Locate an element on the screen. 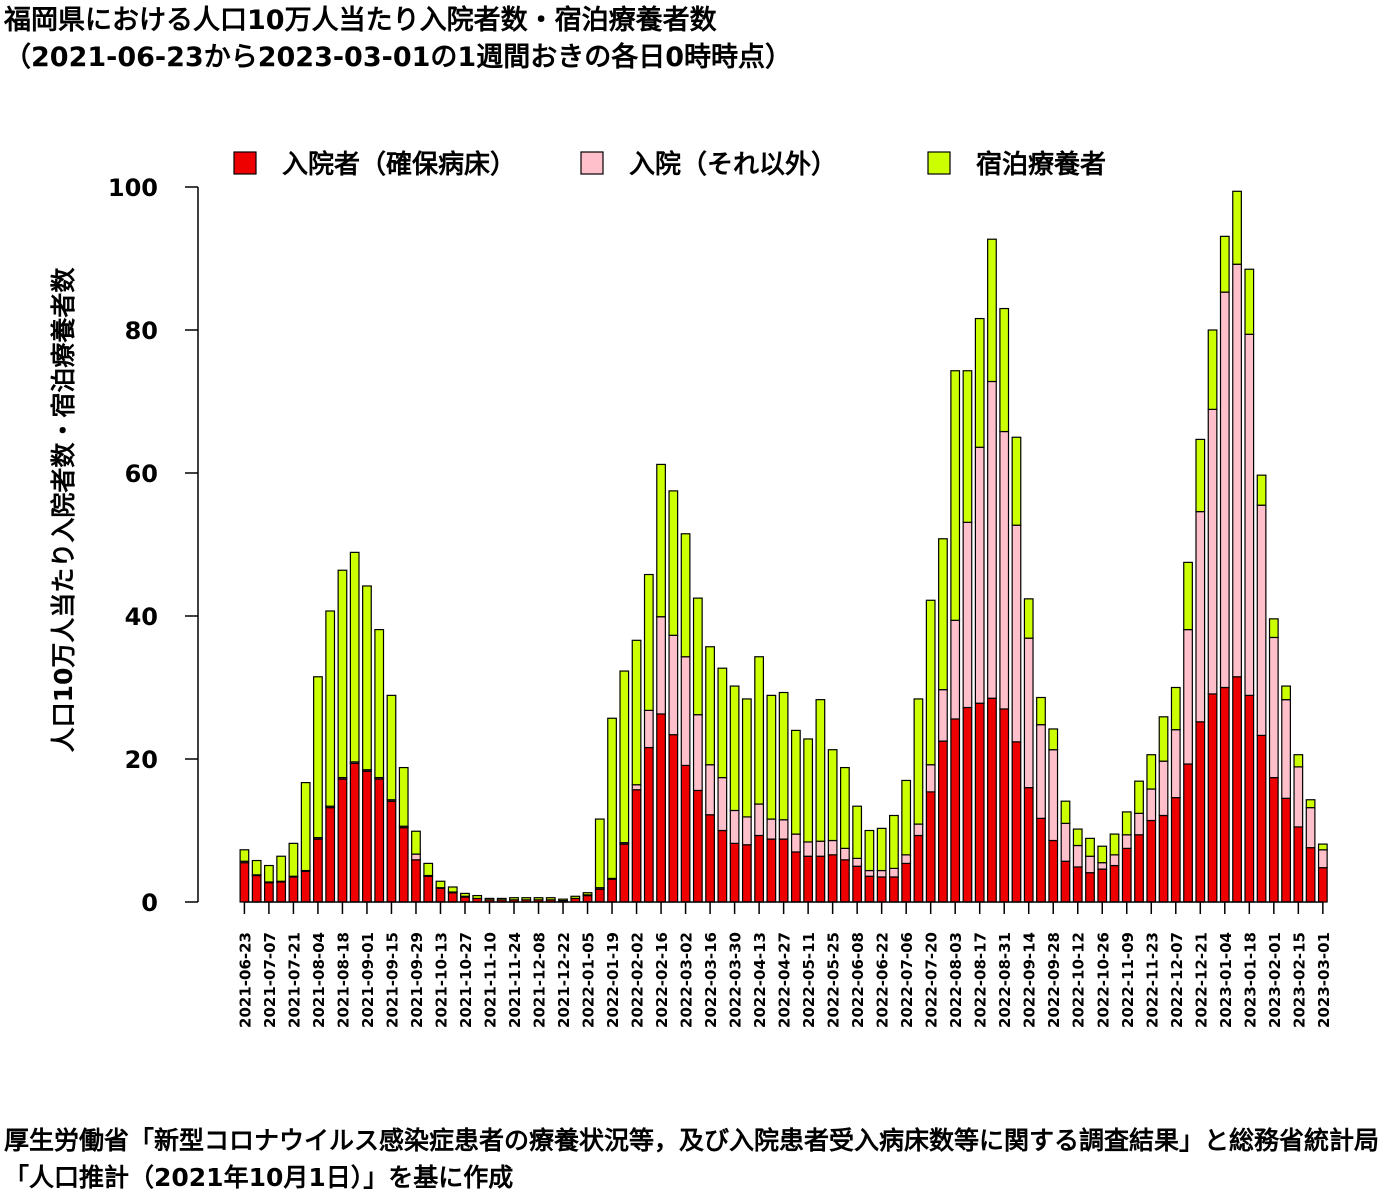 The width and height of the screenshot is (1400, 1200). x-tick-label: 2022-01-19 is located at coordinates (613, 980).